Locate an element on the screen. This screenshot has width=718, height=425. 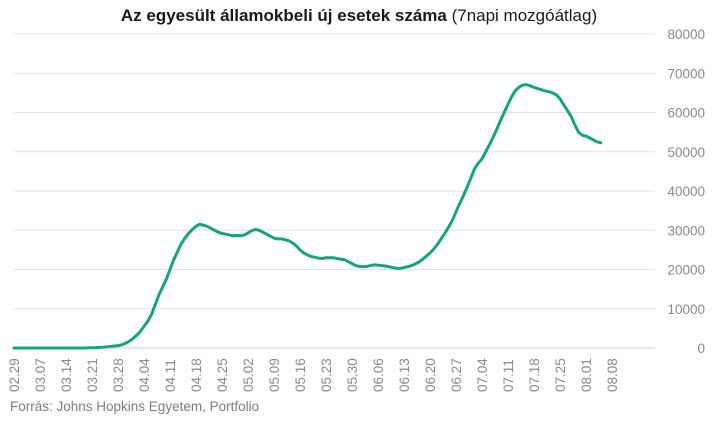
y-tick-label: 40000 is located at coordinates (686, 191).